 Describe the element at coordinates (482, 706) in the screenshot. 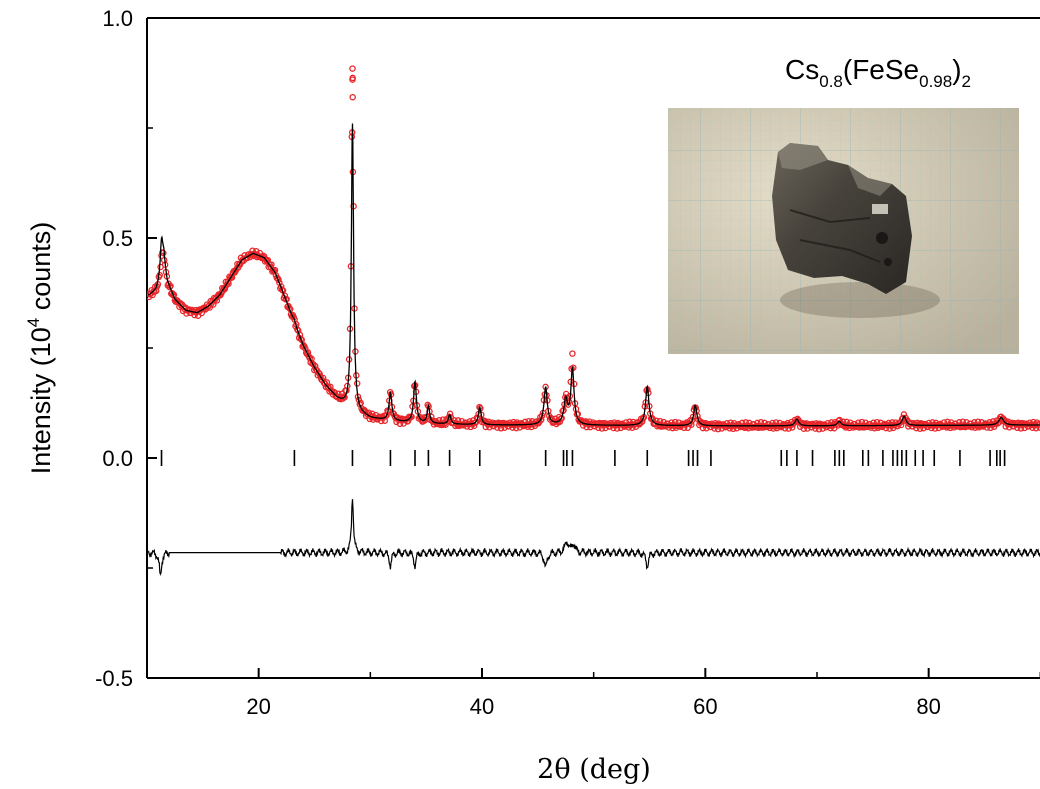

I see `x-tick-label: 40` at that location.